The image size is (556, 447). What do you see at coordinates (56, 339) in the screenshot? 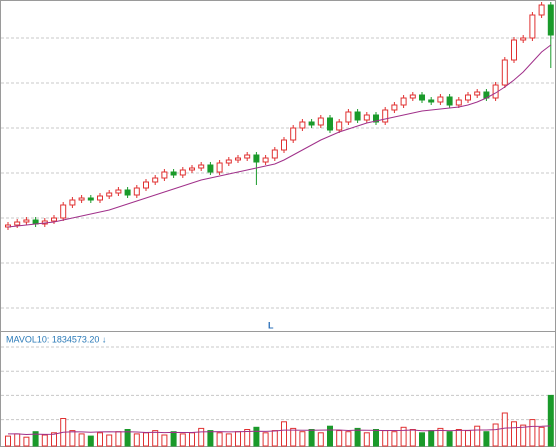
I see `volume-label: MAVOL10: 1834573.20 ↓` at bounding box center [56, 339].